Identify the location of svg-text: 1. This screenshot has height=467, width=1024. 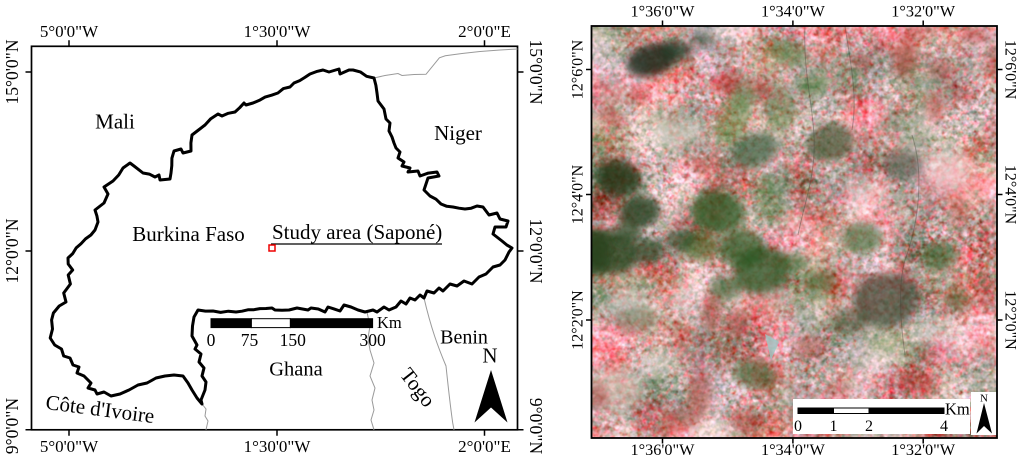
(834, 426).